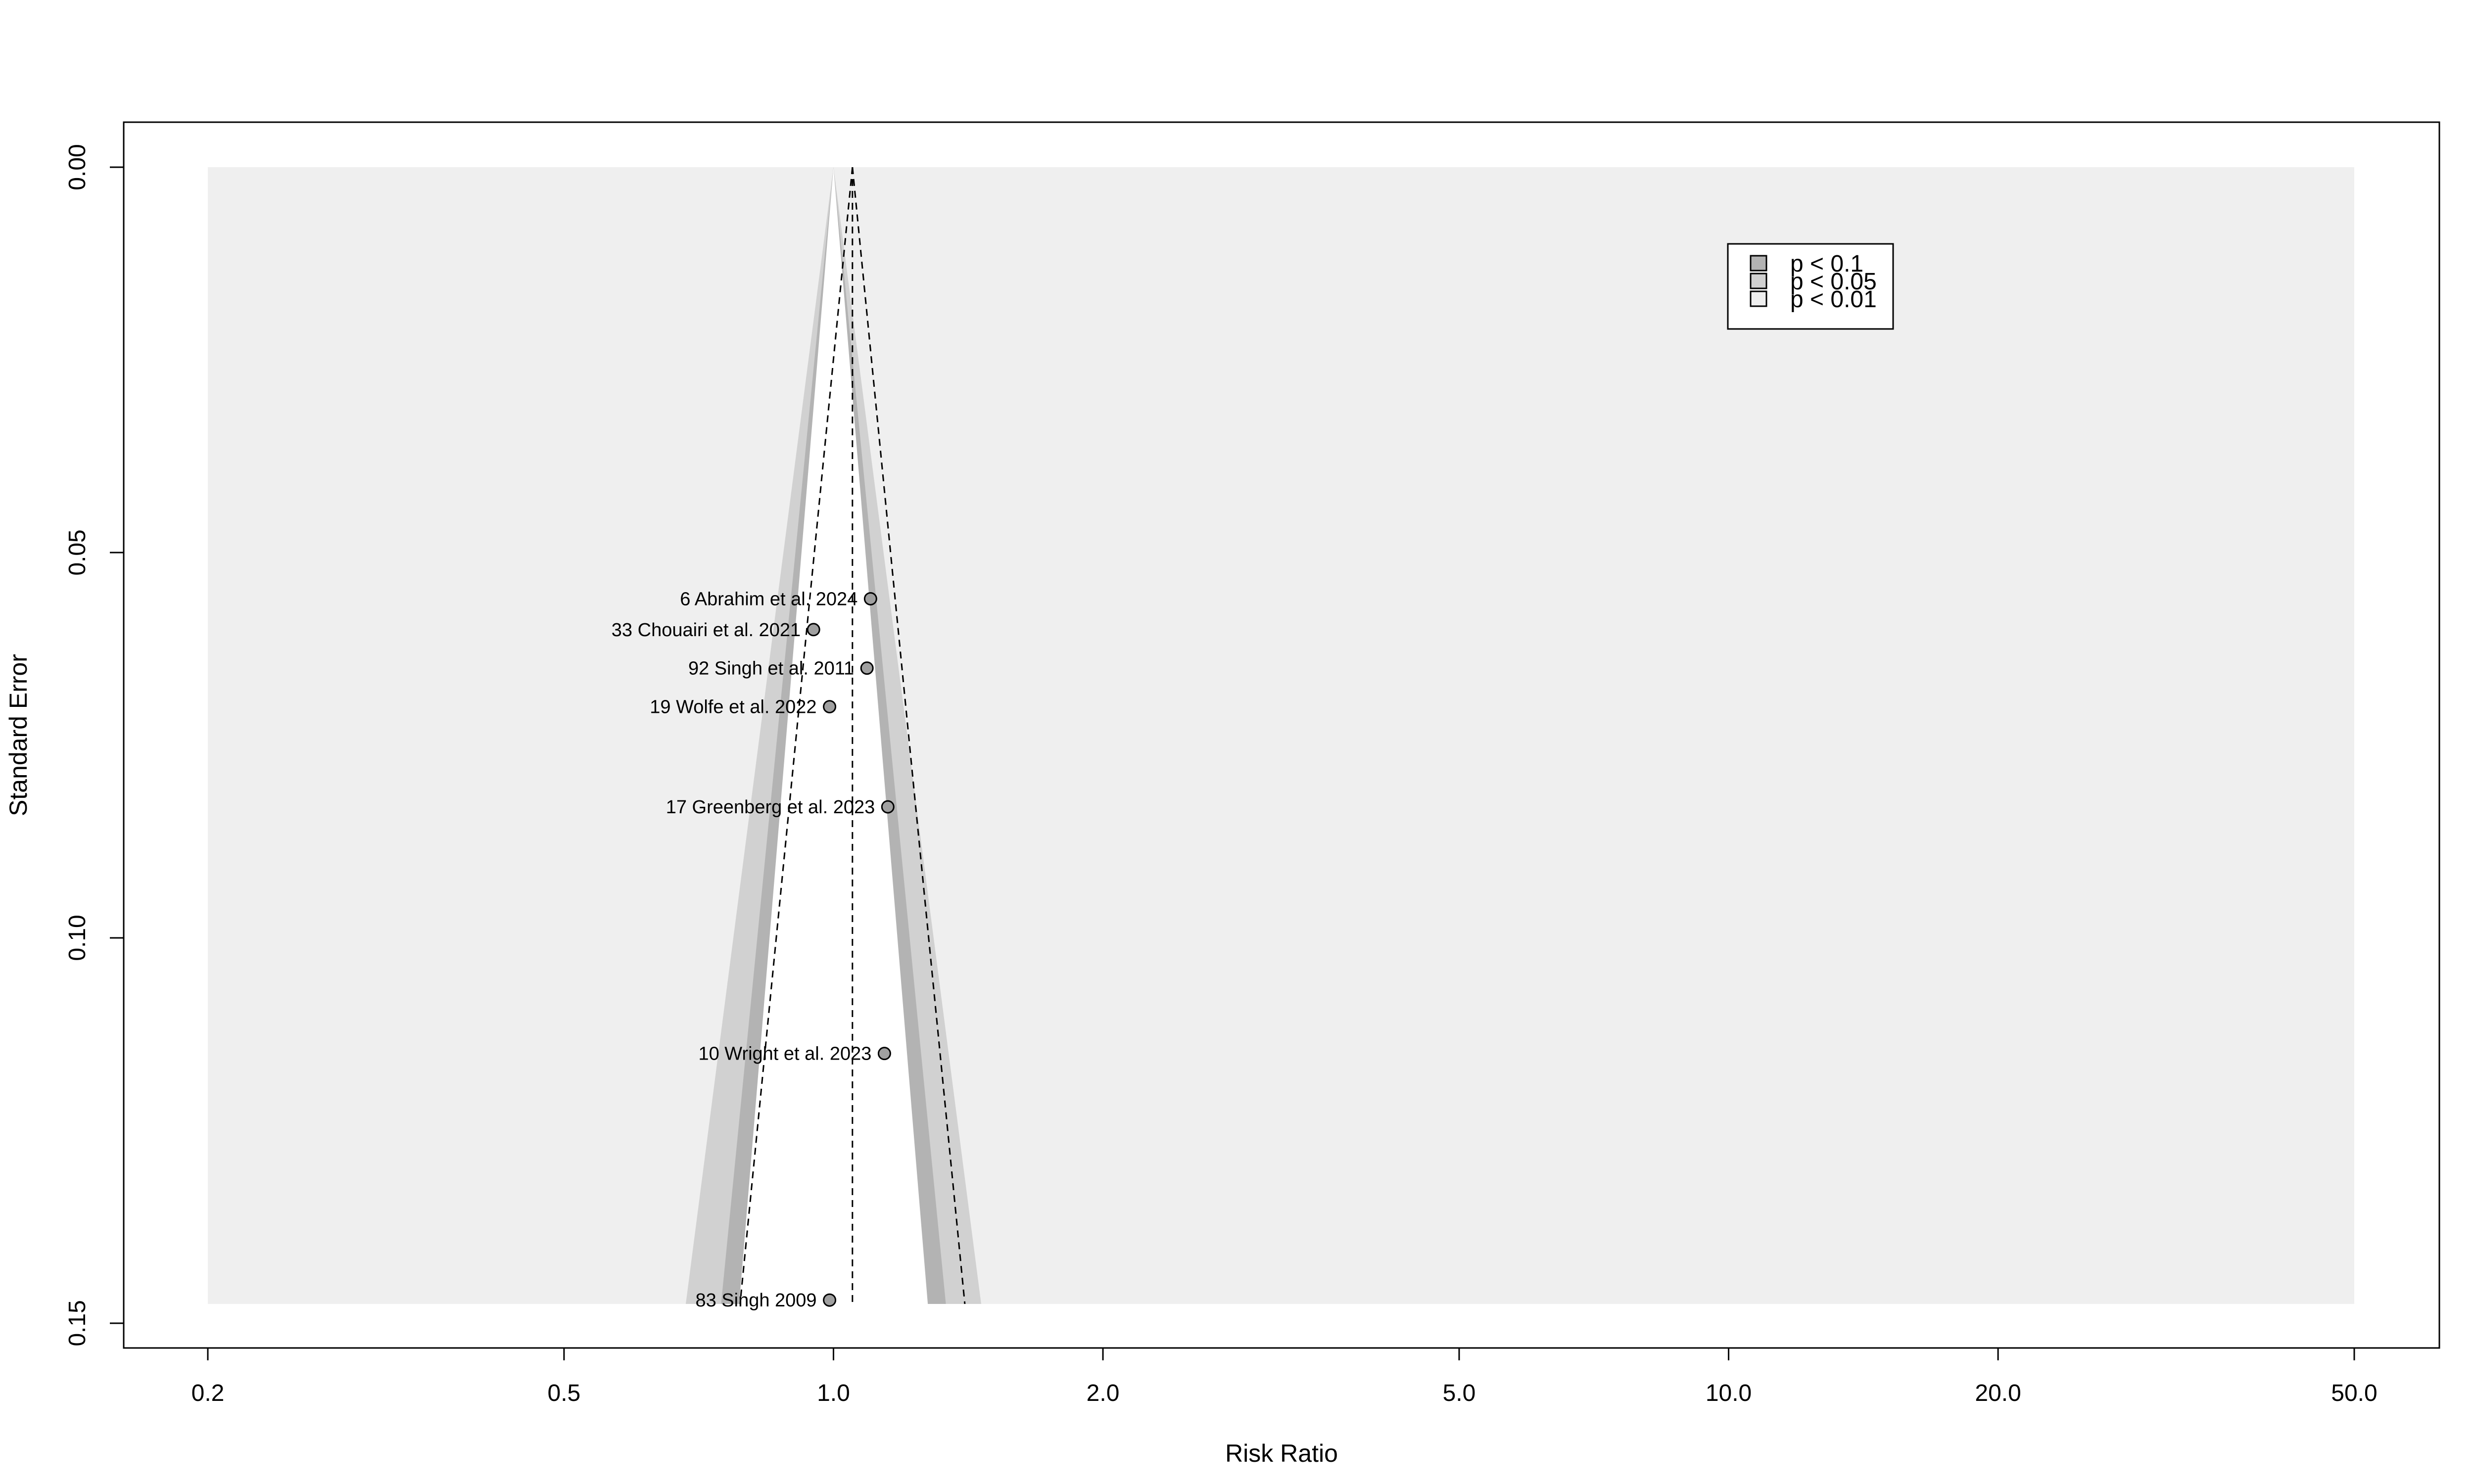  Describe the element at coordinates (77, 167) in the screenshot. I see `y-tick-label: 0.00` at that location.